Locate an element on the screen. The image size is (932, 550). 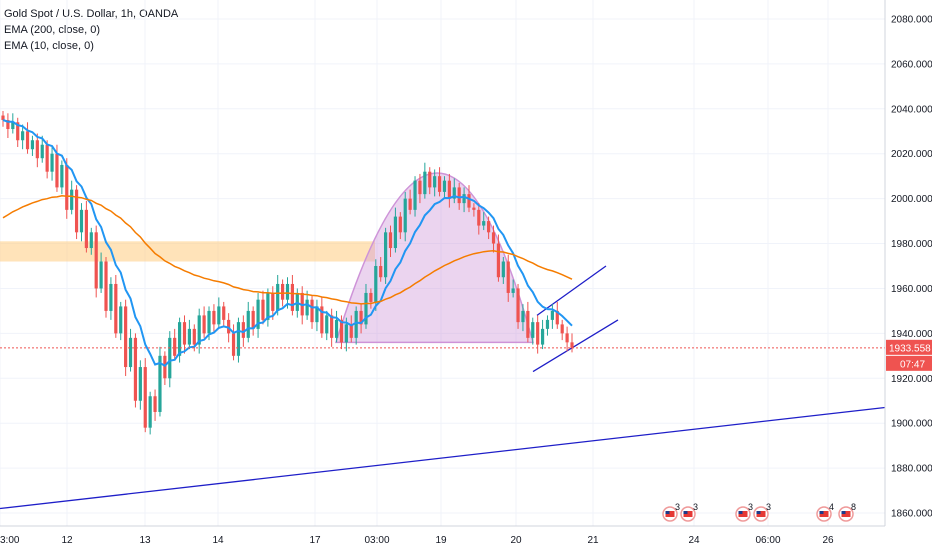
x-tick-label: 14 is located at coordinates (218, 540).